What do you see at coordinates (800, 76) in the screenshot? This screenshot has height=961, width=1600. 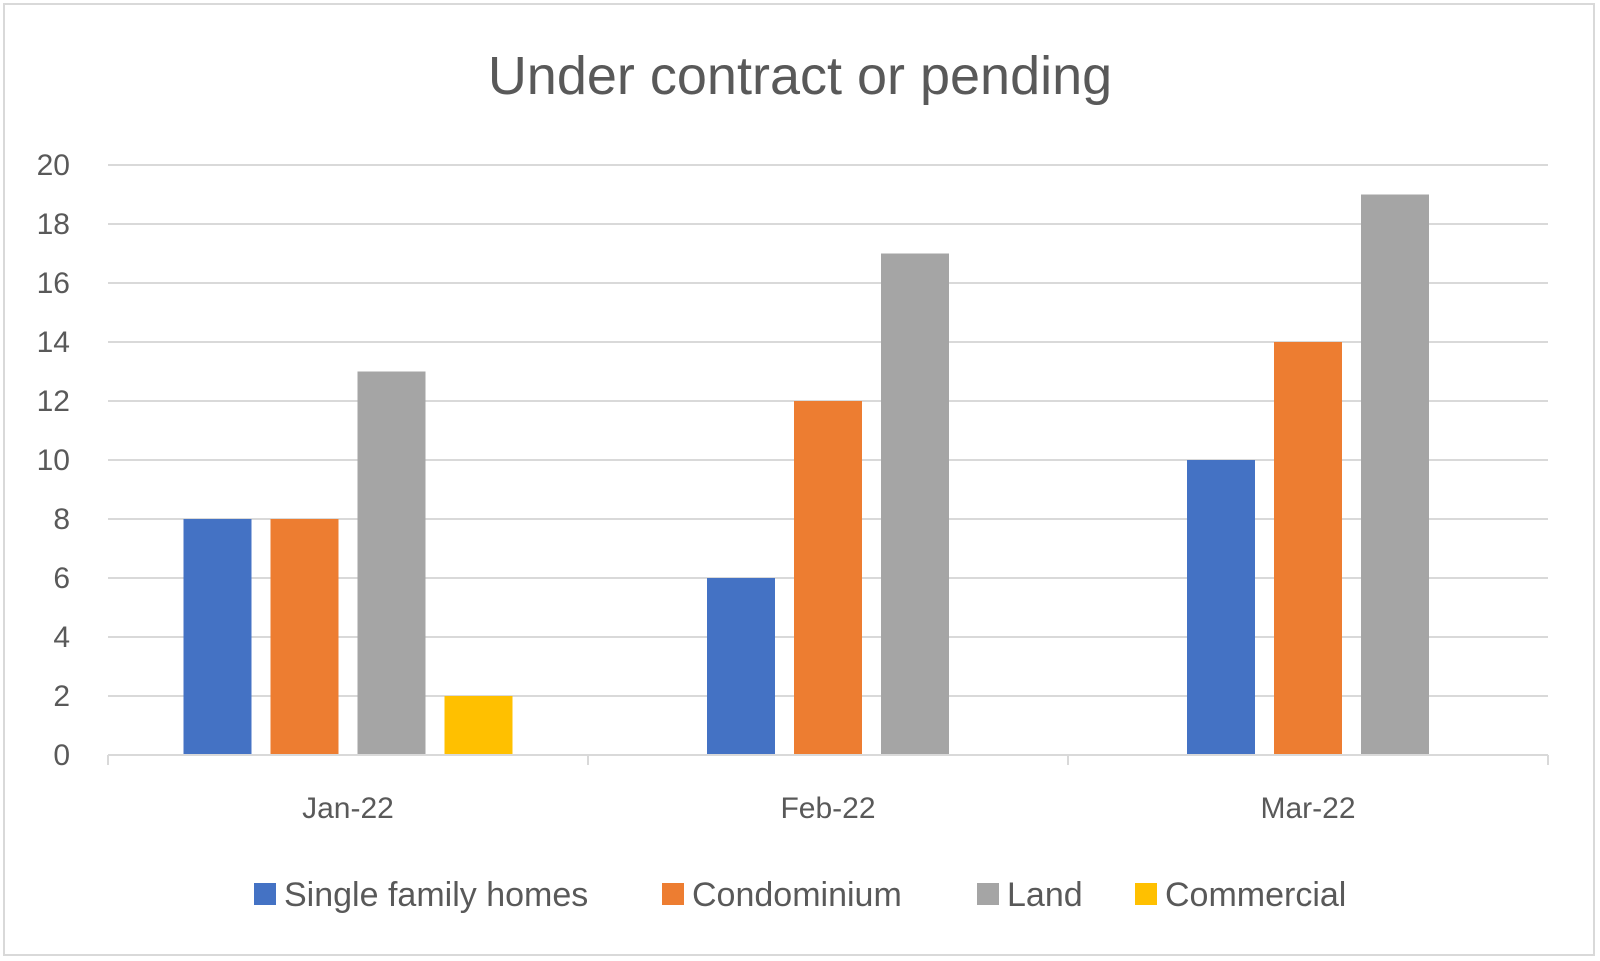 I see `chart-title: Under contract or pending` at bounding box center [800, 76].